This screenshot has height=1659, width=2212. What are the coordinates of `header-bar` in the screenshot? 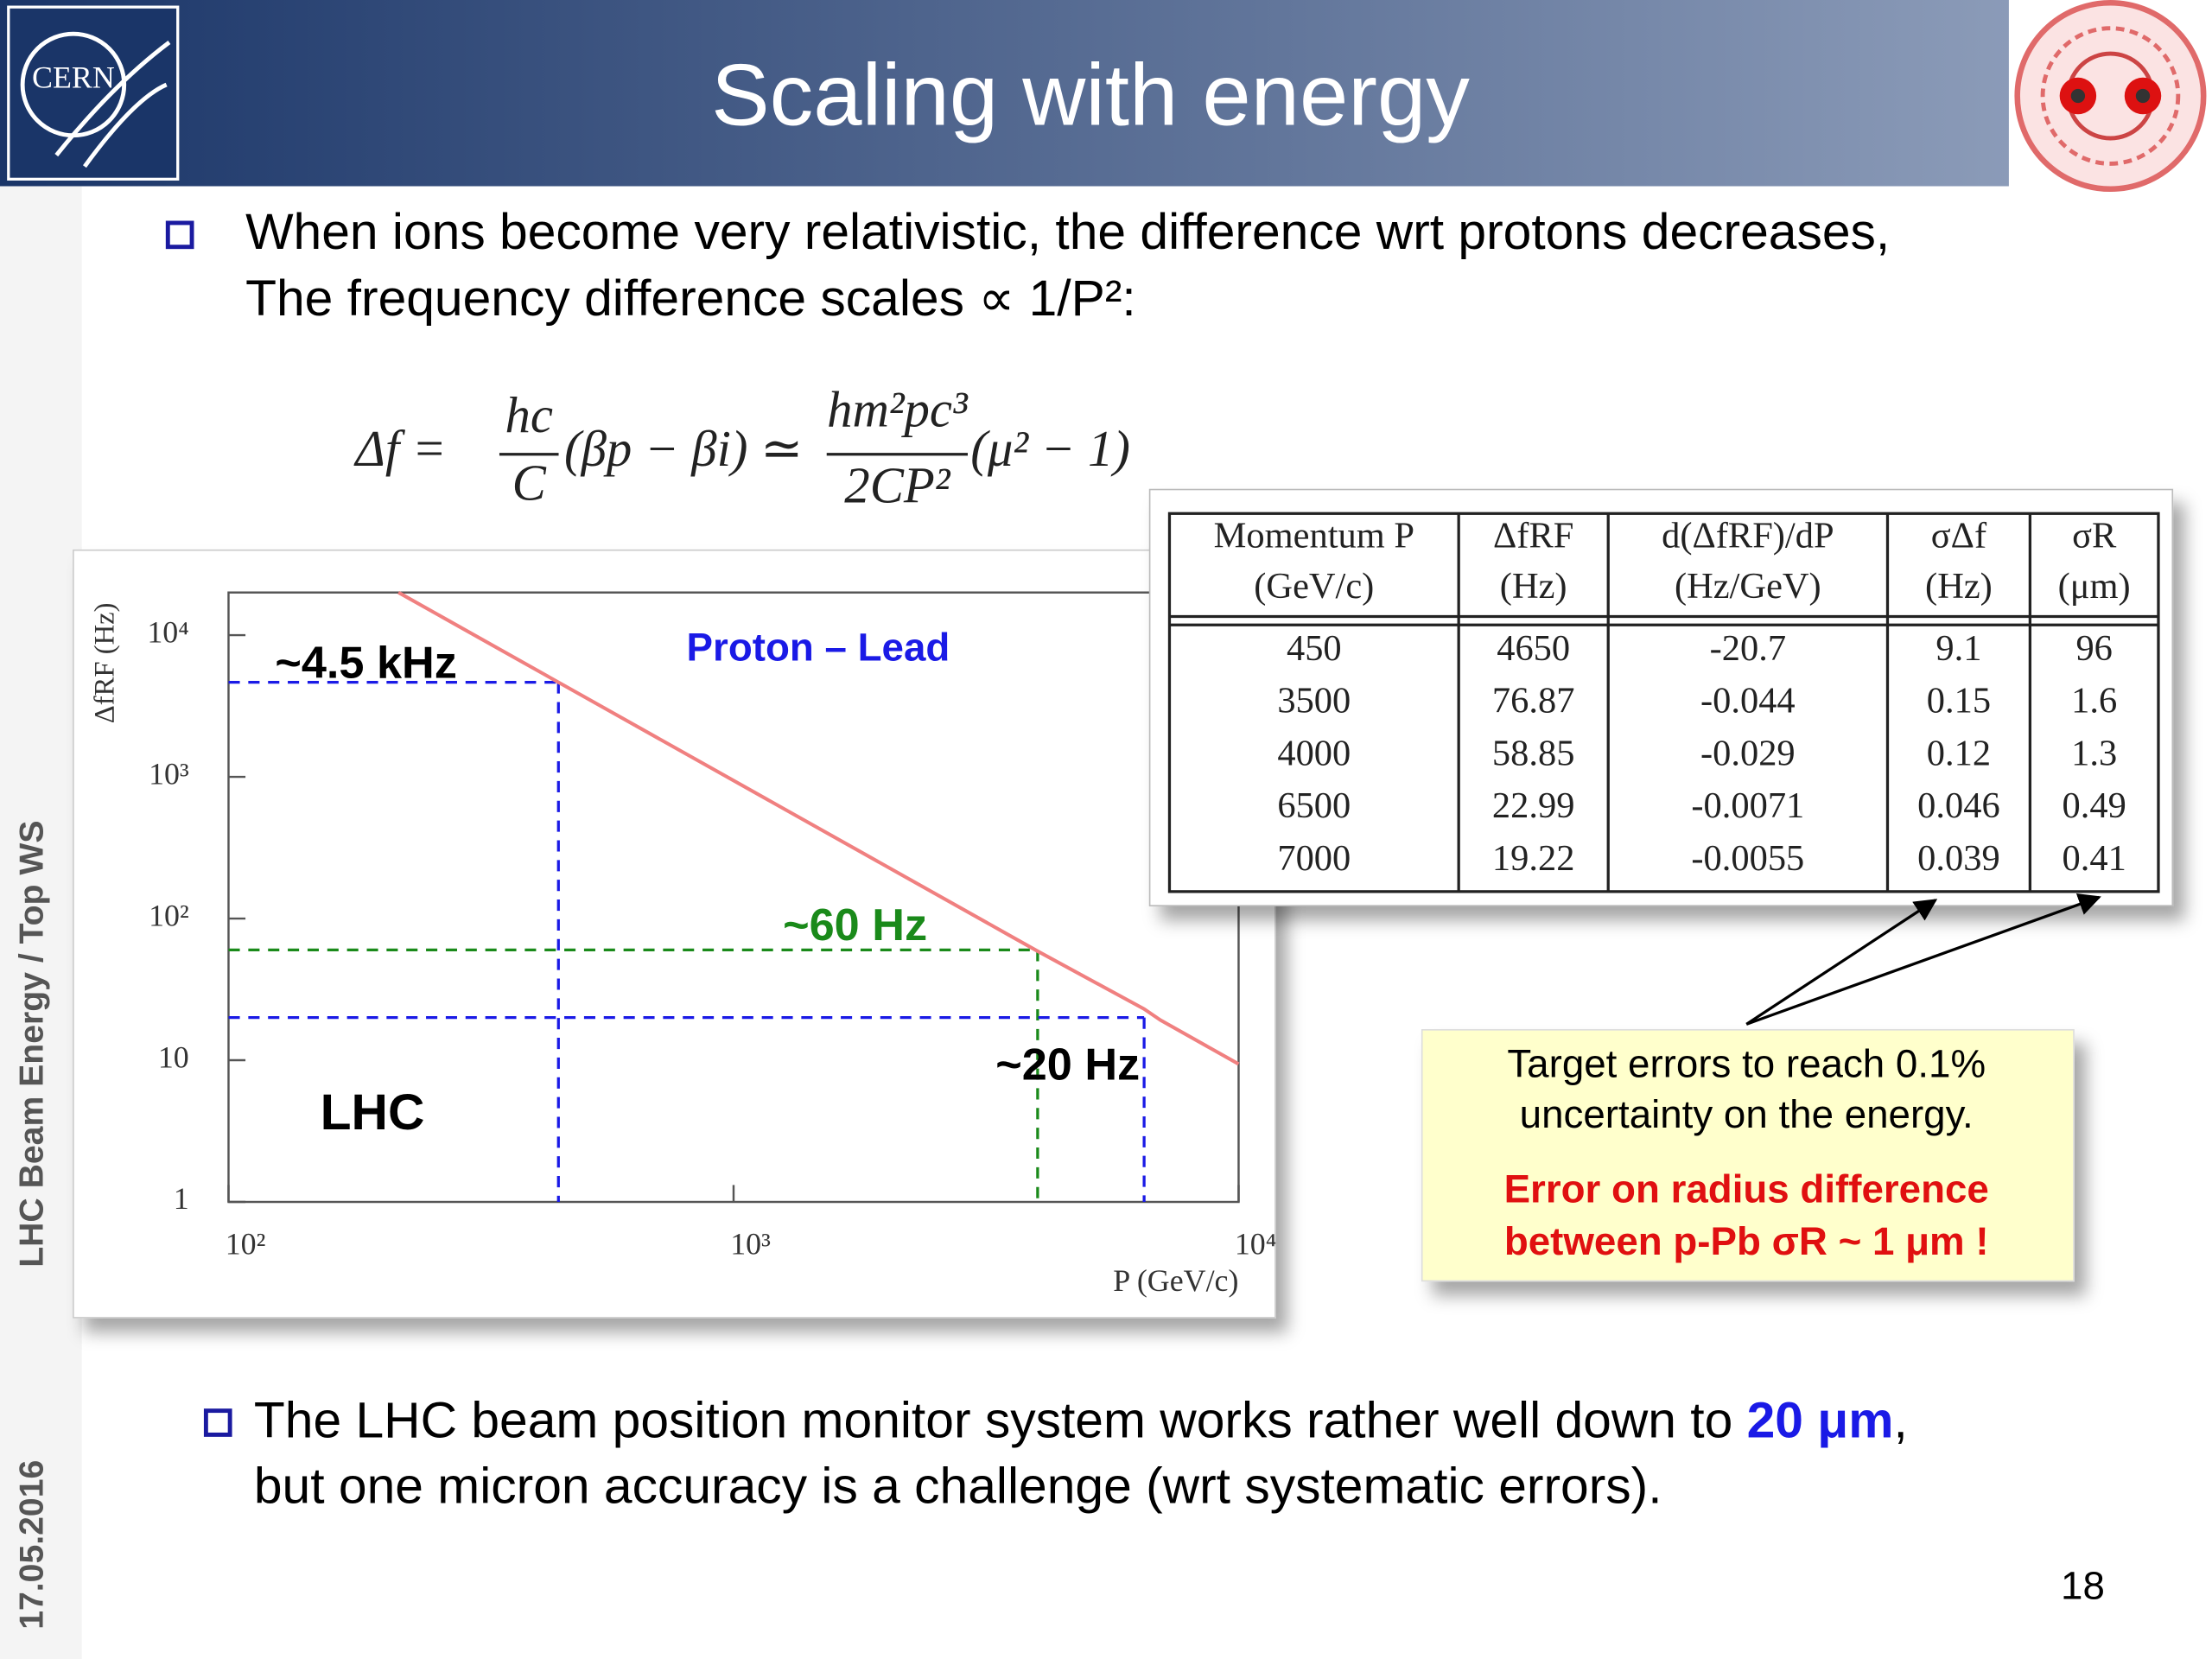 It's located at (1004, 93).